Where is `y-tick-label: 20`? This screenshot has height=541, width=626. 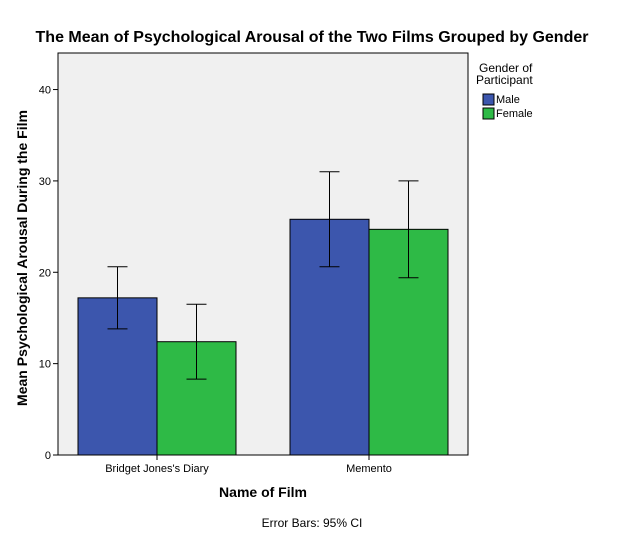
y-tick-label: 20 is located at coordinates (45, 273).